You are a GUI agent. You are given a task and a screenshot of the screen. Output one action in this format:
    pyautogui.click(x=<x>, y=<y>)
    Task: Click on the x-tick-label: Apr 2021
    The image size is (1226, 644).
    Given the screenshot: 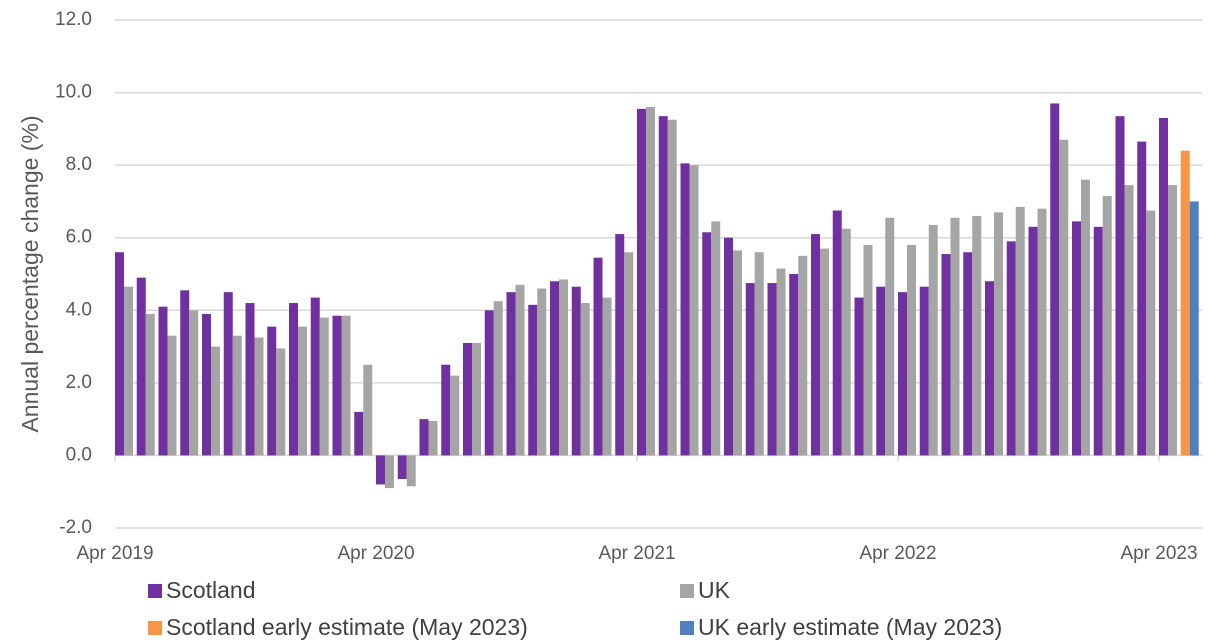 What is the action you would take?
    pyautogui.click(x=636, y=553)
    